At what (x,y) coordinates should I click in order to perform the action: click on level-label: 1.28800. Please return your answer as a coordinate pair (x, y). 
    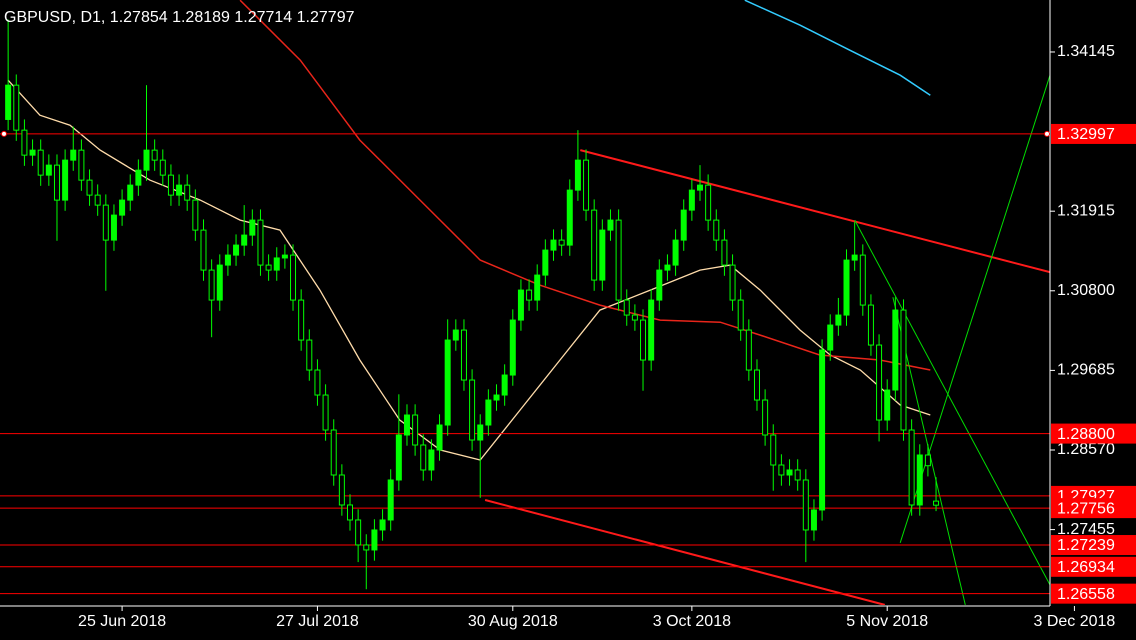
    Looking at the image, I should click on (1086, 434).